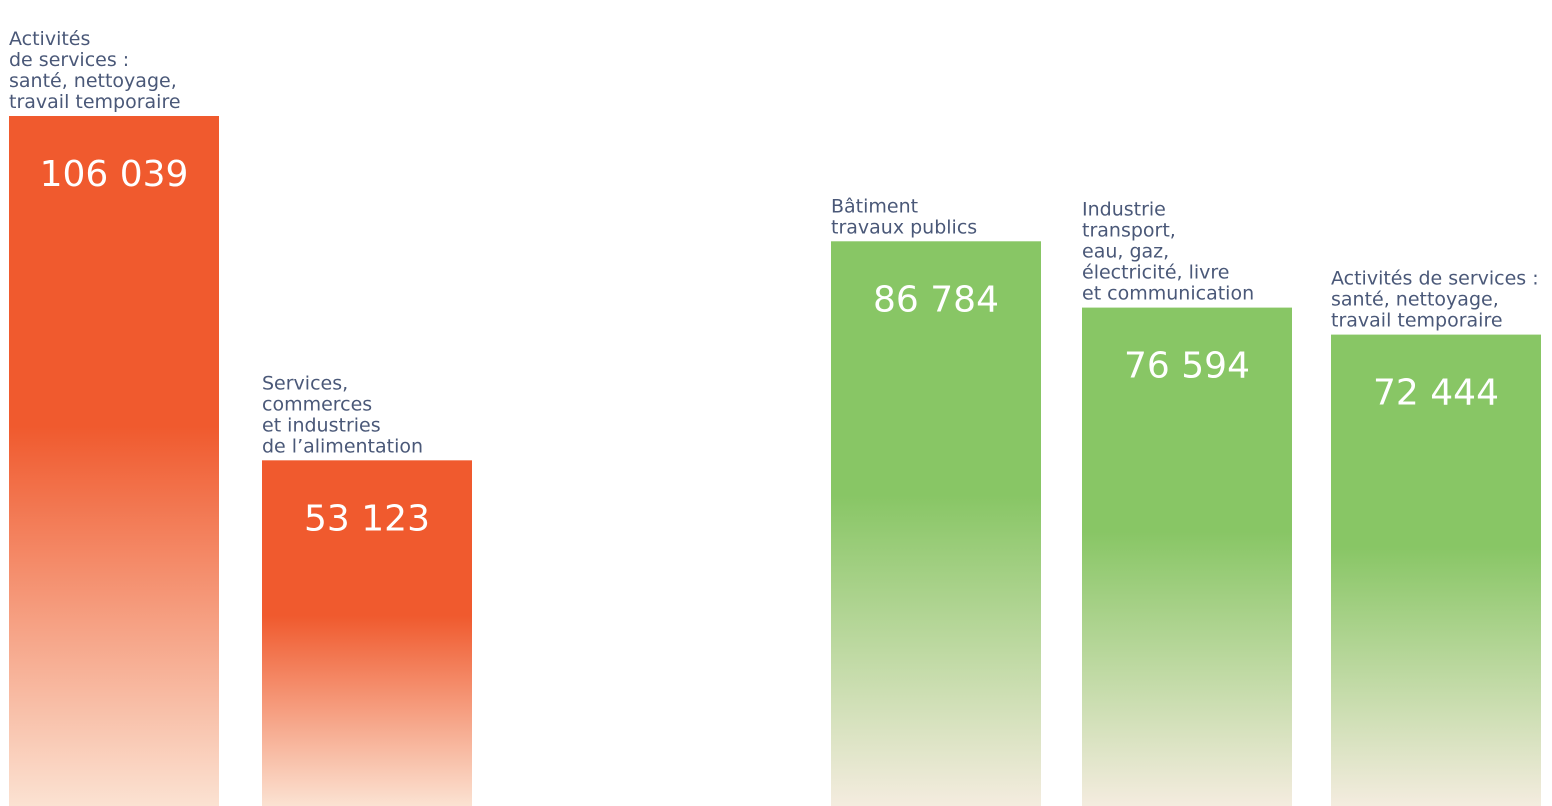 The width and height of the screenshot is (1552, 806). Describe the element at coordinates (342, 446) in the screenshot. I see `bar-category-label-line: de l’alimentation` at that location.